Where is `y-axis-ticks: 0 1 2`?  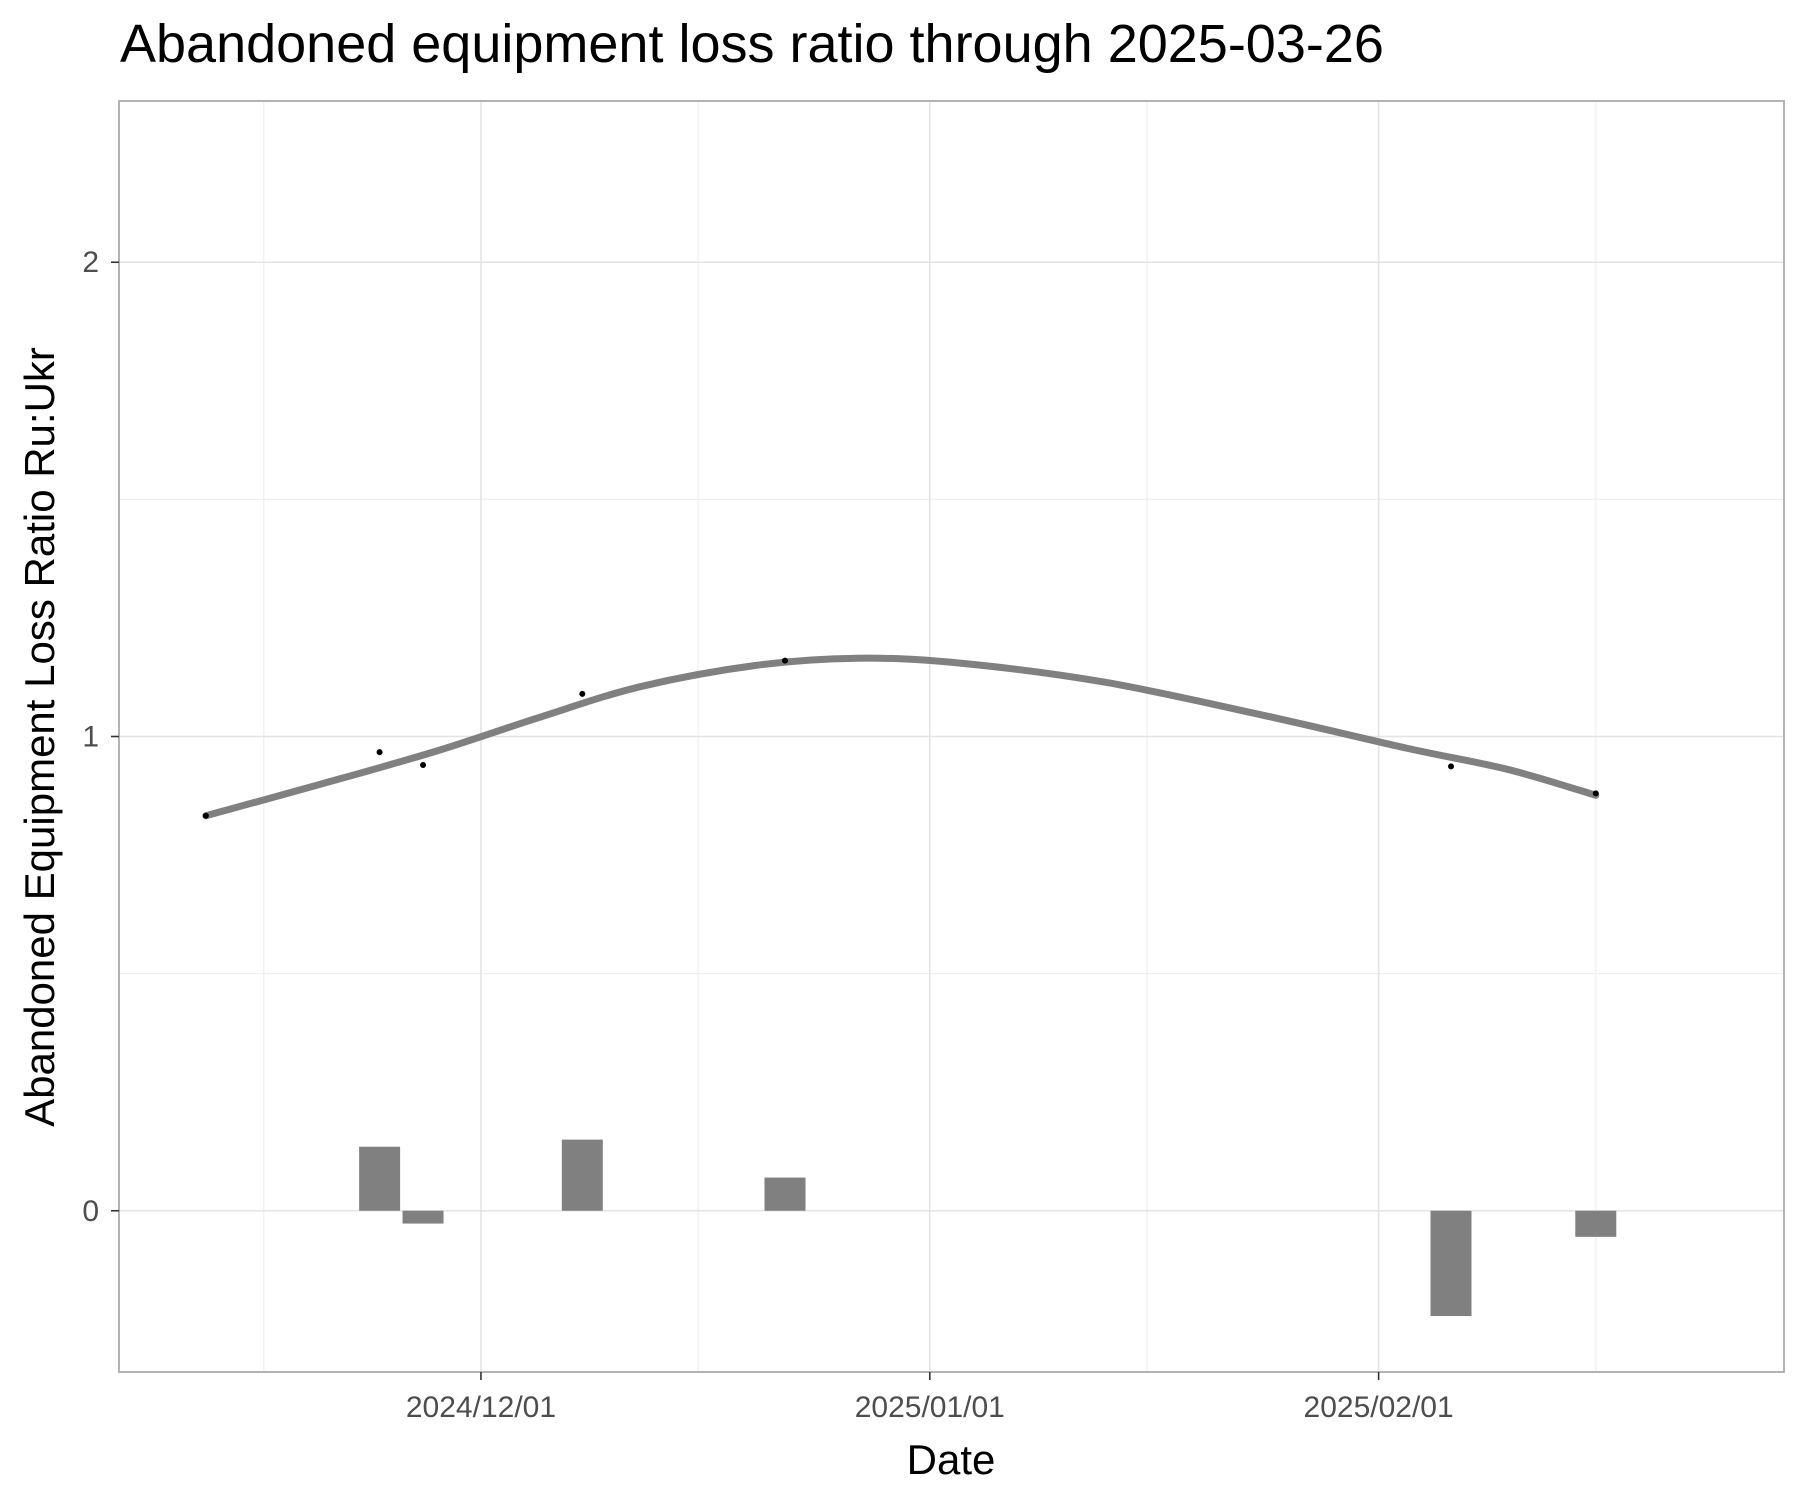
y-axis-ticks: 0 1 2 is located at coordinates (100, 737).